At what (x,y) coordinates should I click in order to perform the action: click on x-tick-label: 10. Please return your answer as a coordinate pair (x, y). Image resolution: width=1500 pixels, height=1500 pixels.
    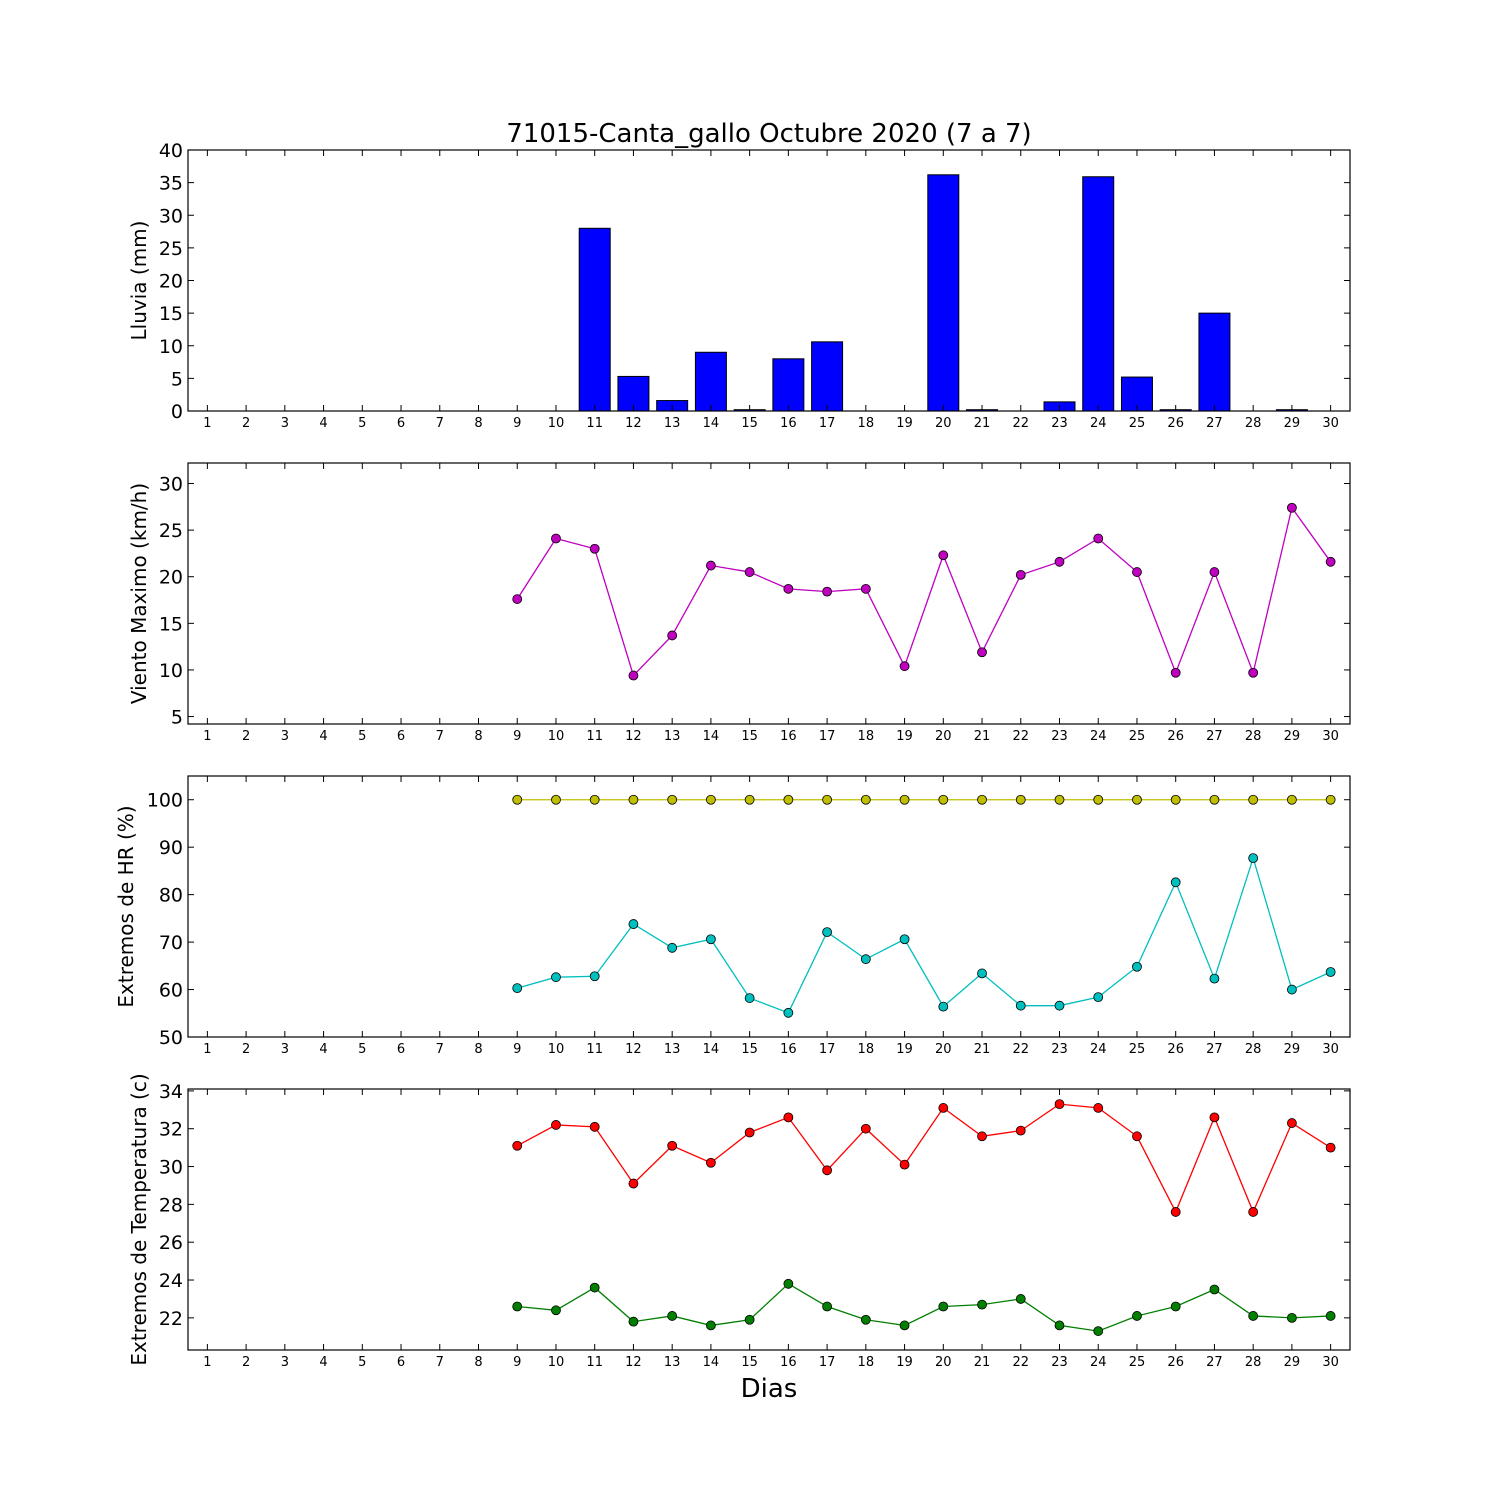
    Looking at the image, I should click on (556, 1362).